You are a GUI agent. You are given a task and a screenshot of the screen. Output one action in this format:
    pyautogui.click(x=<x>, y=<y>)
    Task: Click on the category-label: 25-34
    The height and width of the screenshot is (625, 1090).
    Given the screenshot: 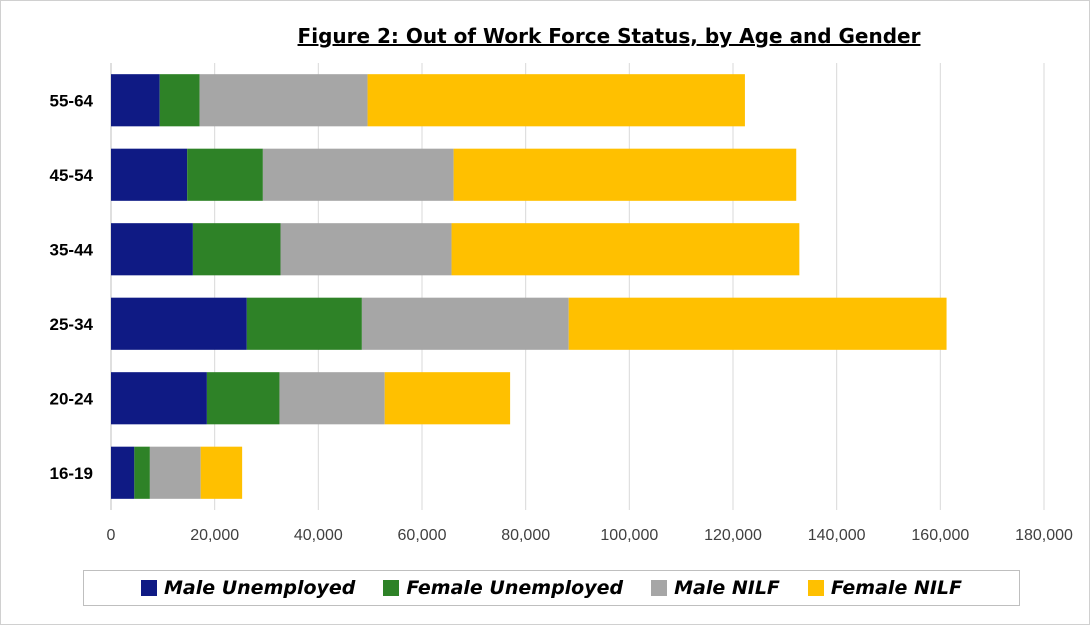 What is the action you would take?
    pyautogui.click(x=72, y=324)
    